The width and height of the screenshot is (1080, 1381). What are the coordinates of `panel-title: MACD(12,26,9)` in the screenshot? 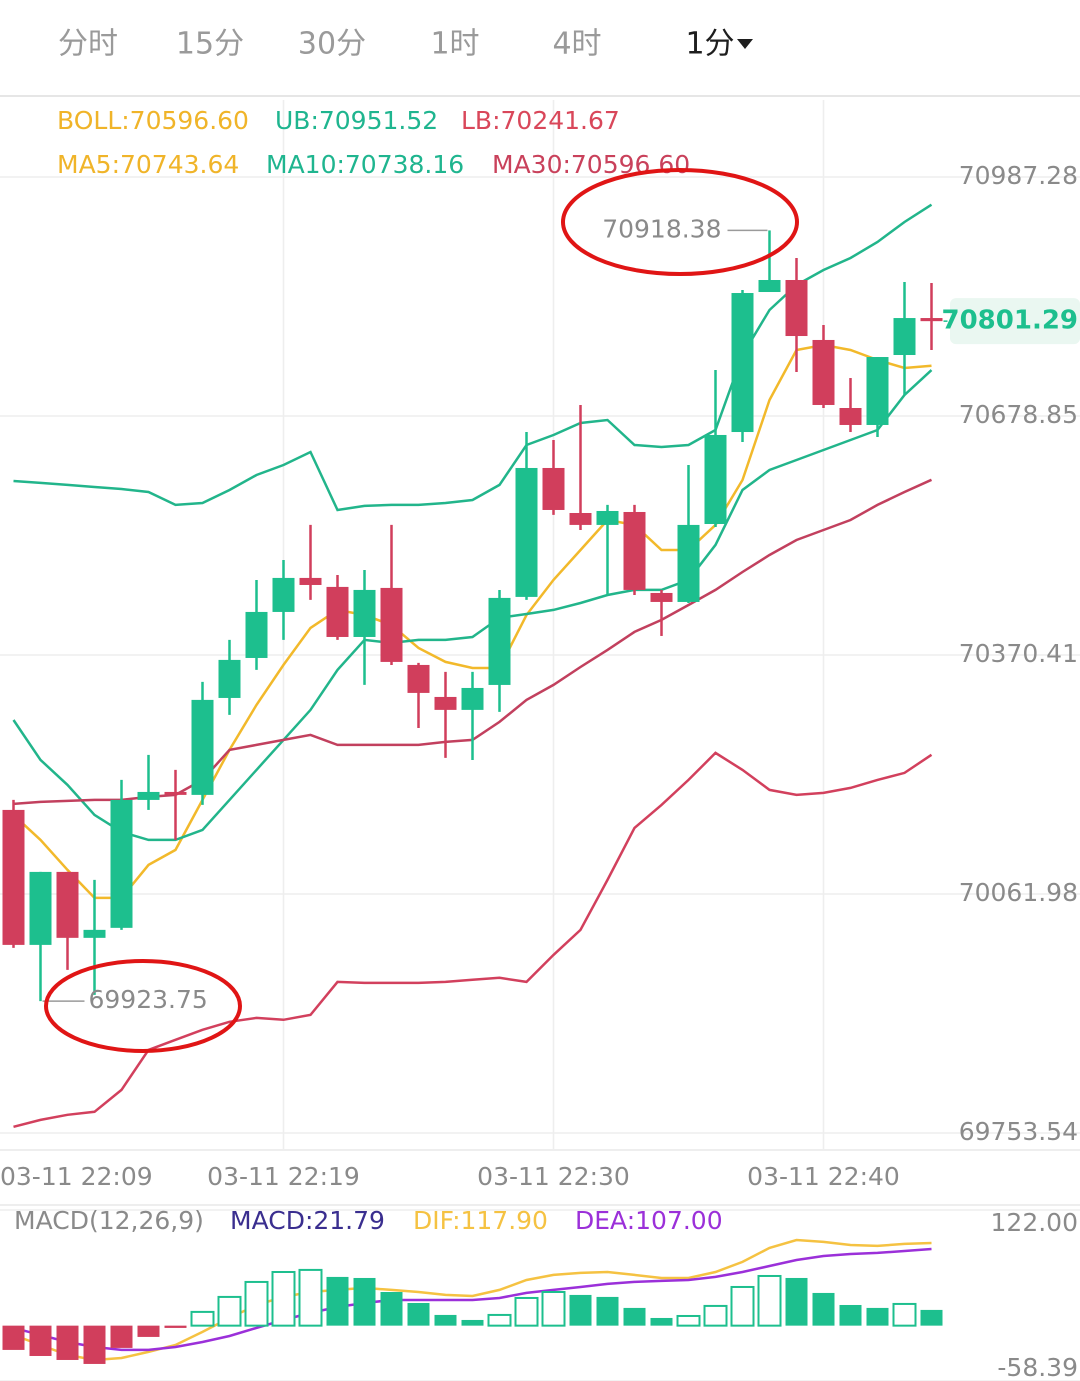 It's located at (109, 1220).